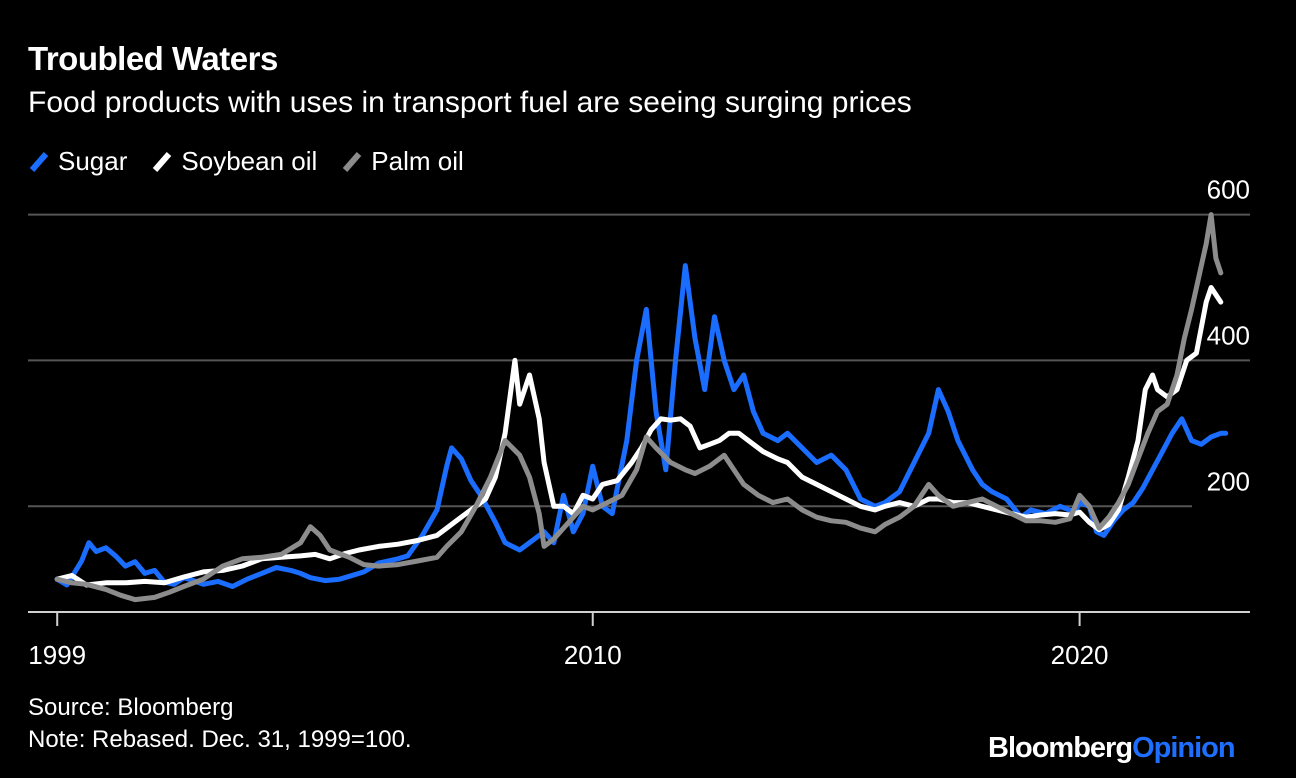  I want to click on y-tick-label-600: 600, so click(1228, 190).